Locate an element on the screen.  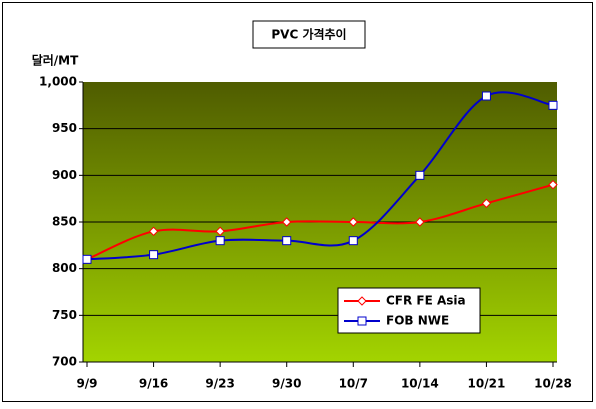
y-tick-label: 900 is located at coordinates (64, 175).